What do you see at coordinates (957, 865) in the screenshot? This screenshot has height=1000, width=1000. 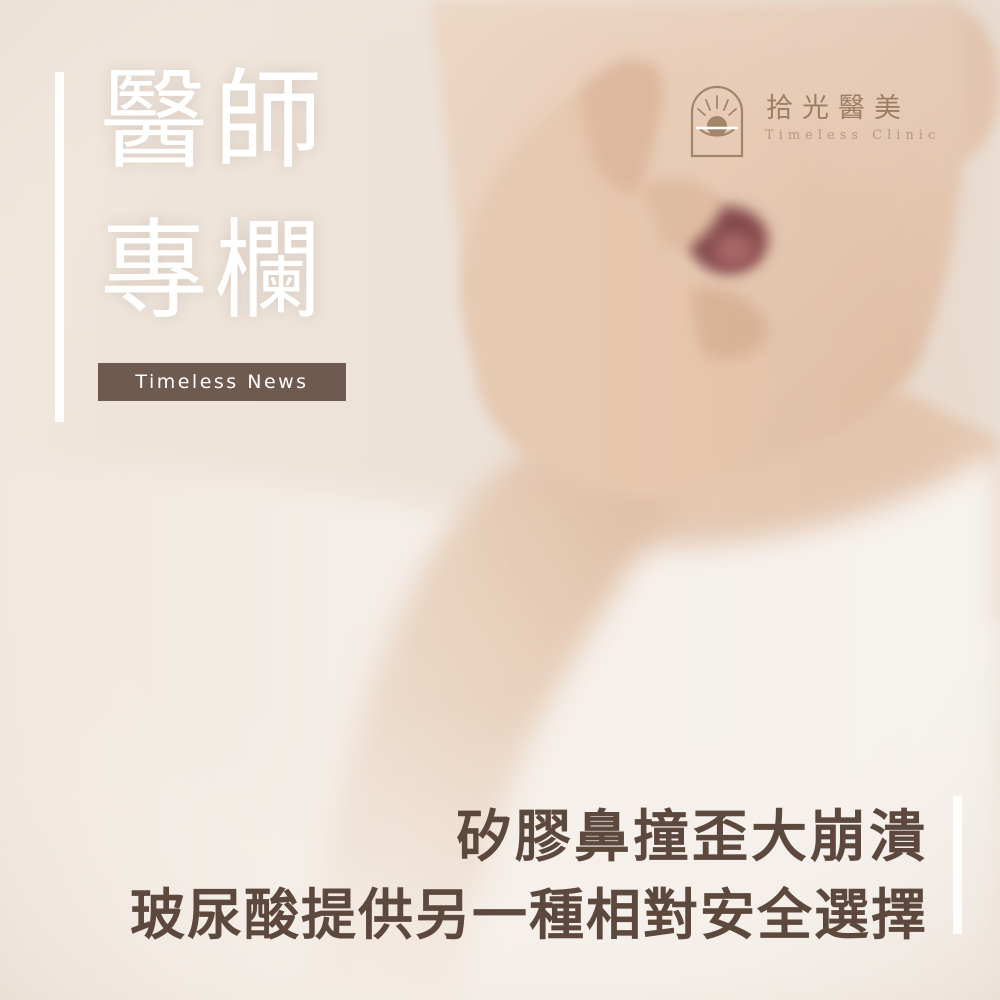 I see `headline-accent-bar` at bounding box center [957, 865].